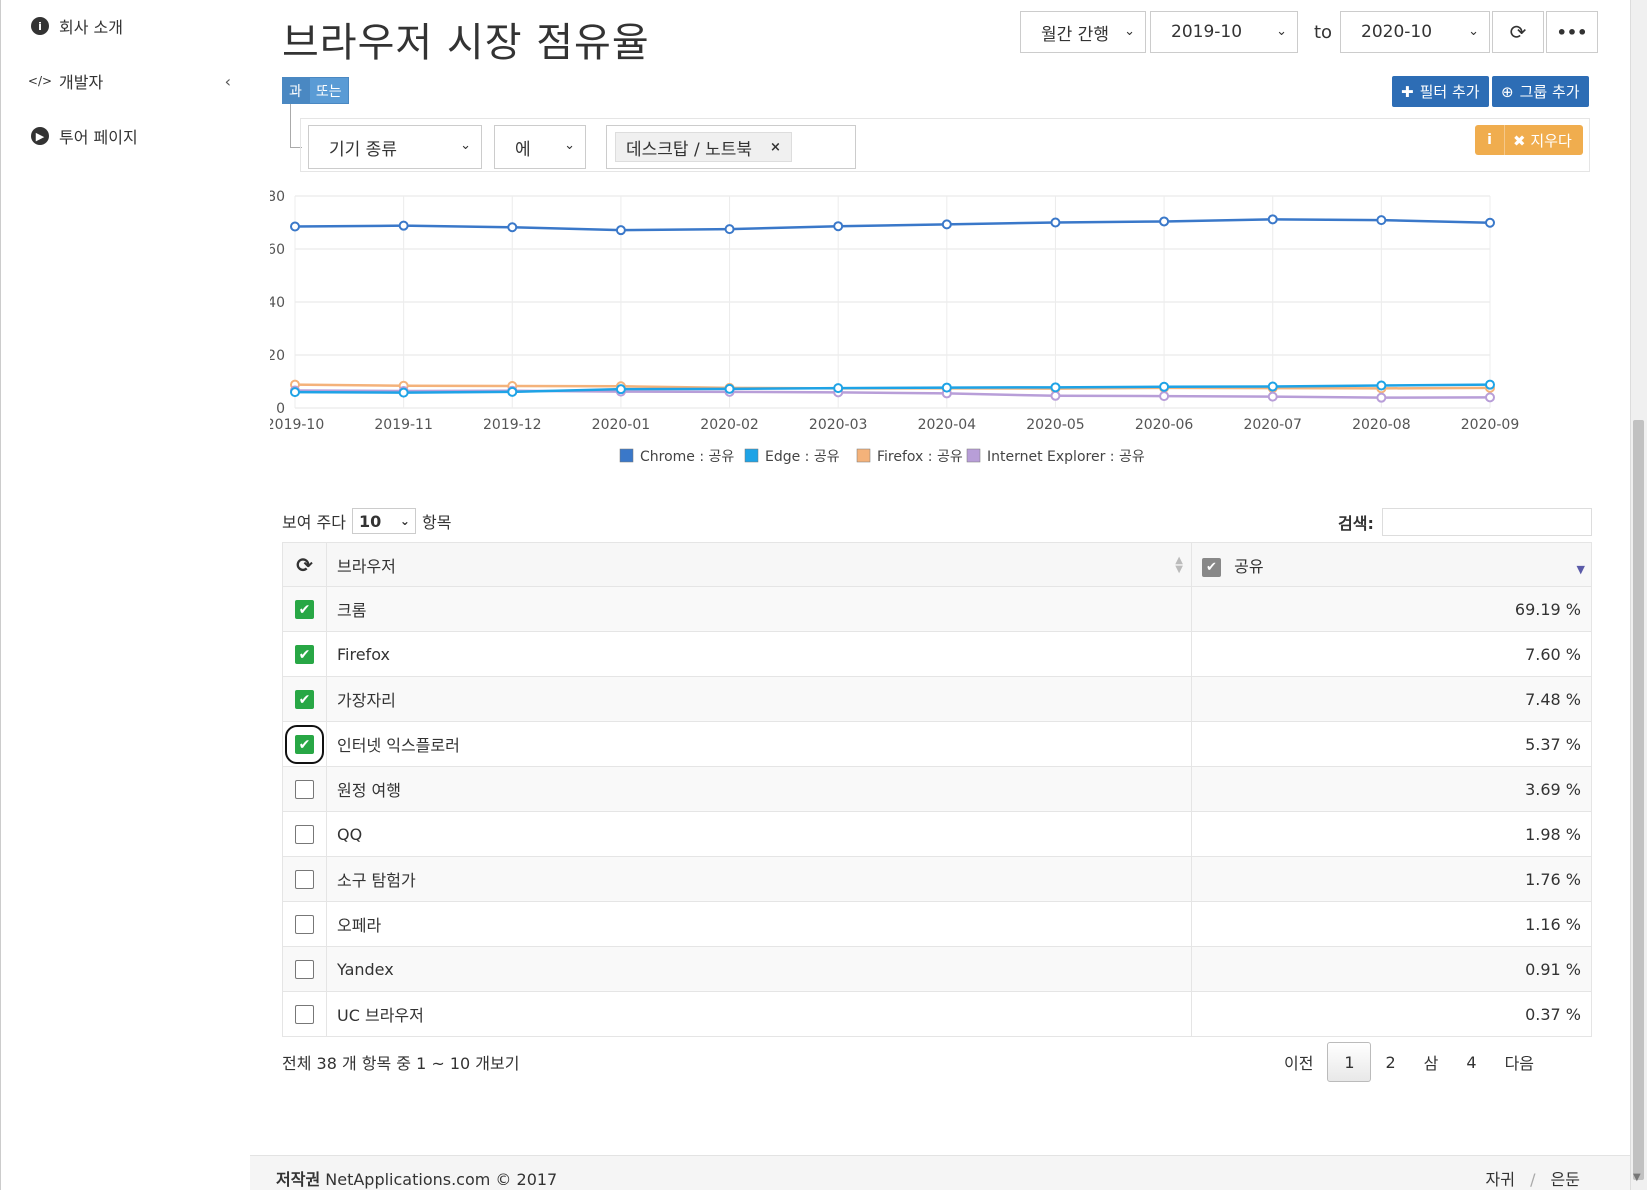 The image size is (1647, 1190). I want to click on copyright: 저작권 NetApplications.com © 2017, so click(416, 1178).